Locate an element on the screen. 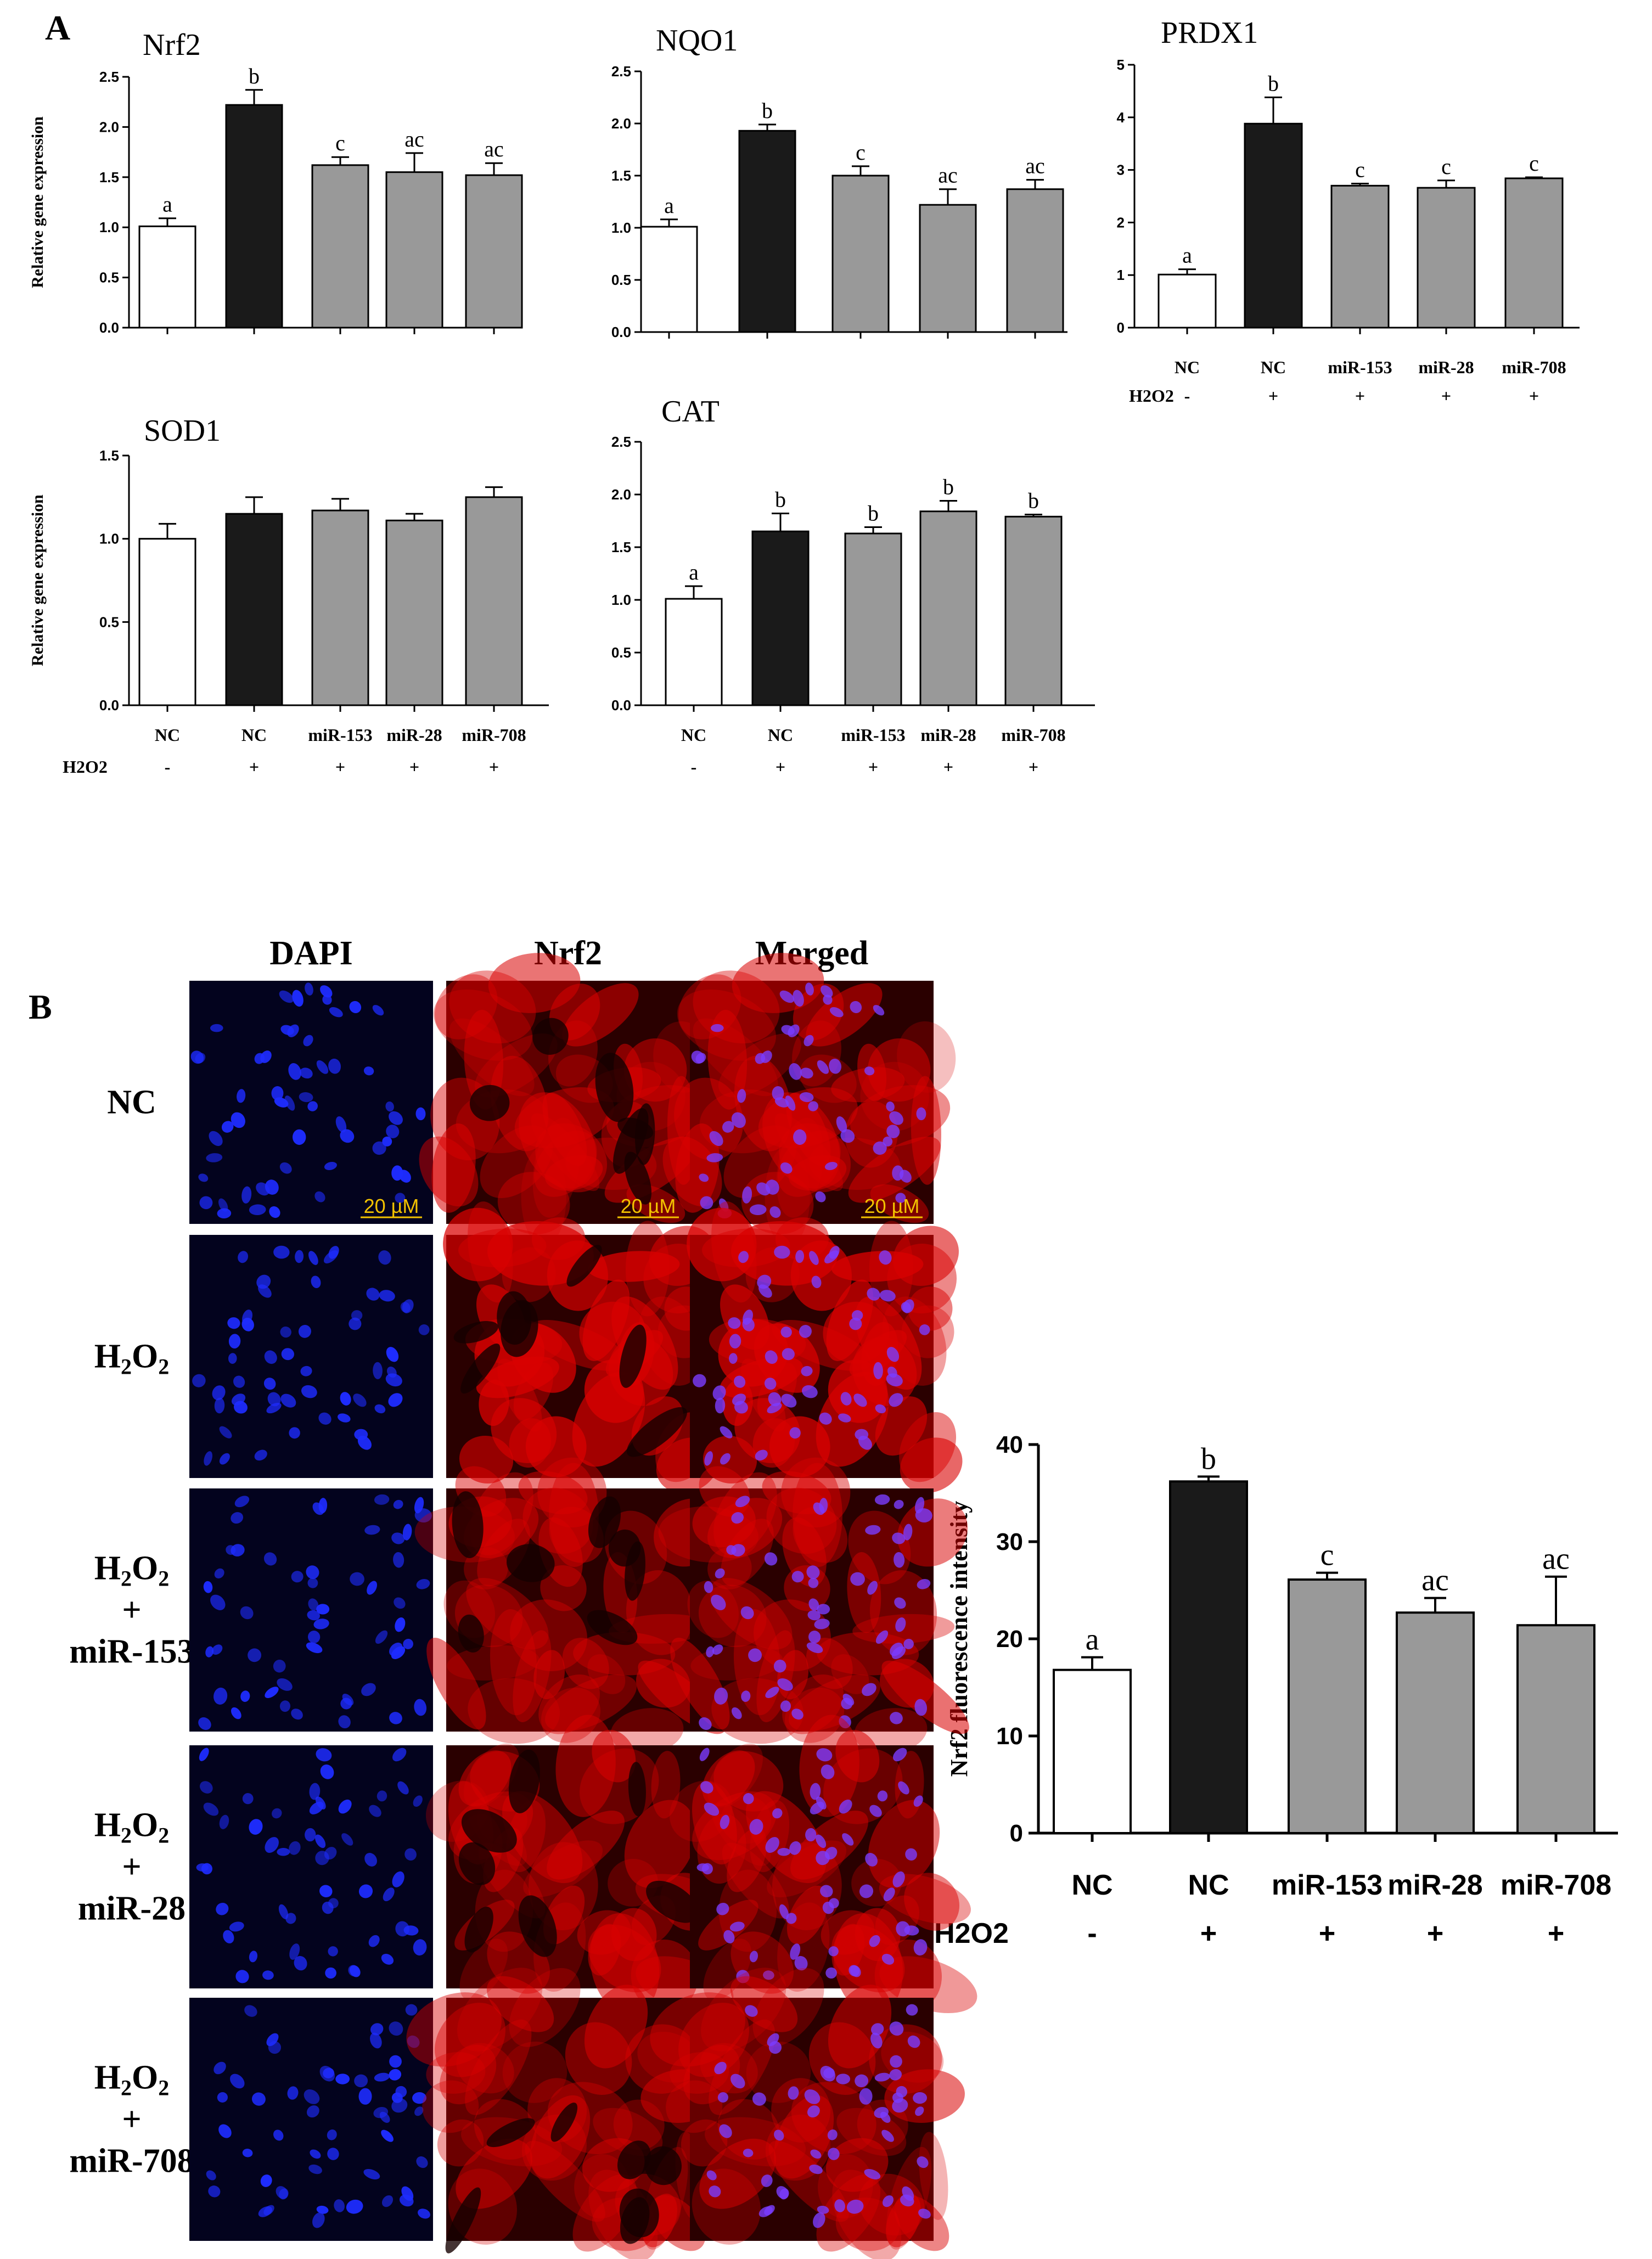 The width and height of the screenshot is (1652, 2259). h2o2-row-label: H2O2 is located at coordinates (86, 767).